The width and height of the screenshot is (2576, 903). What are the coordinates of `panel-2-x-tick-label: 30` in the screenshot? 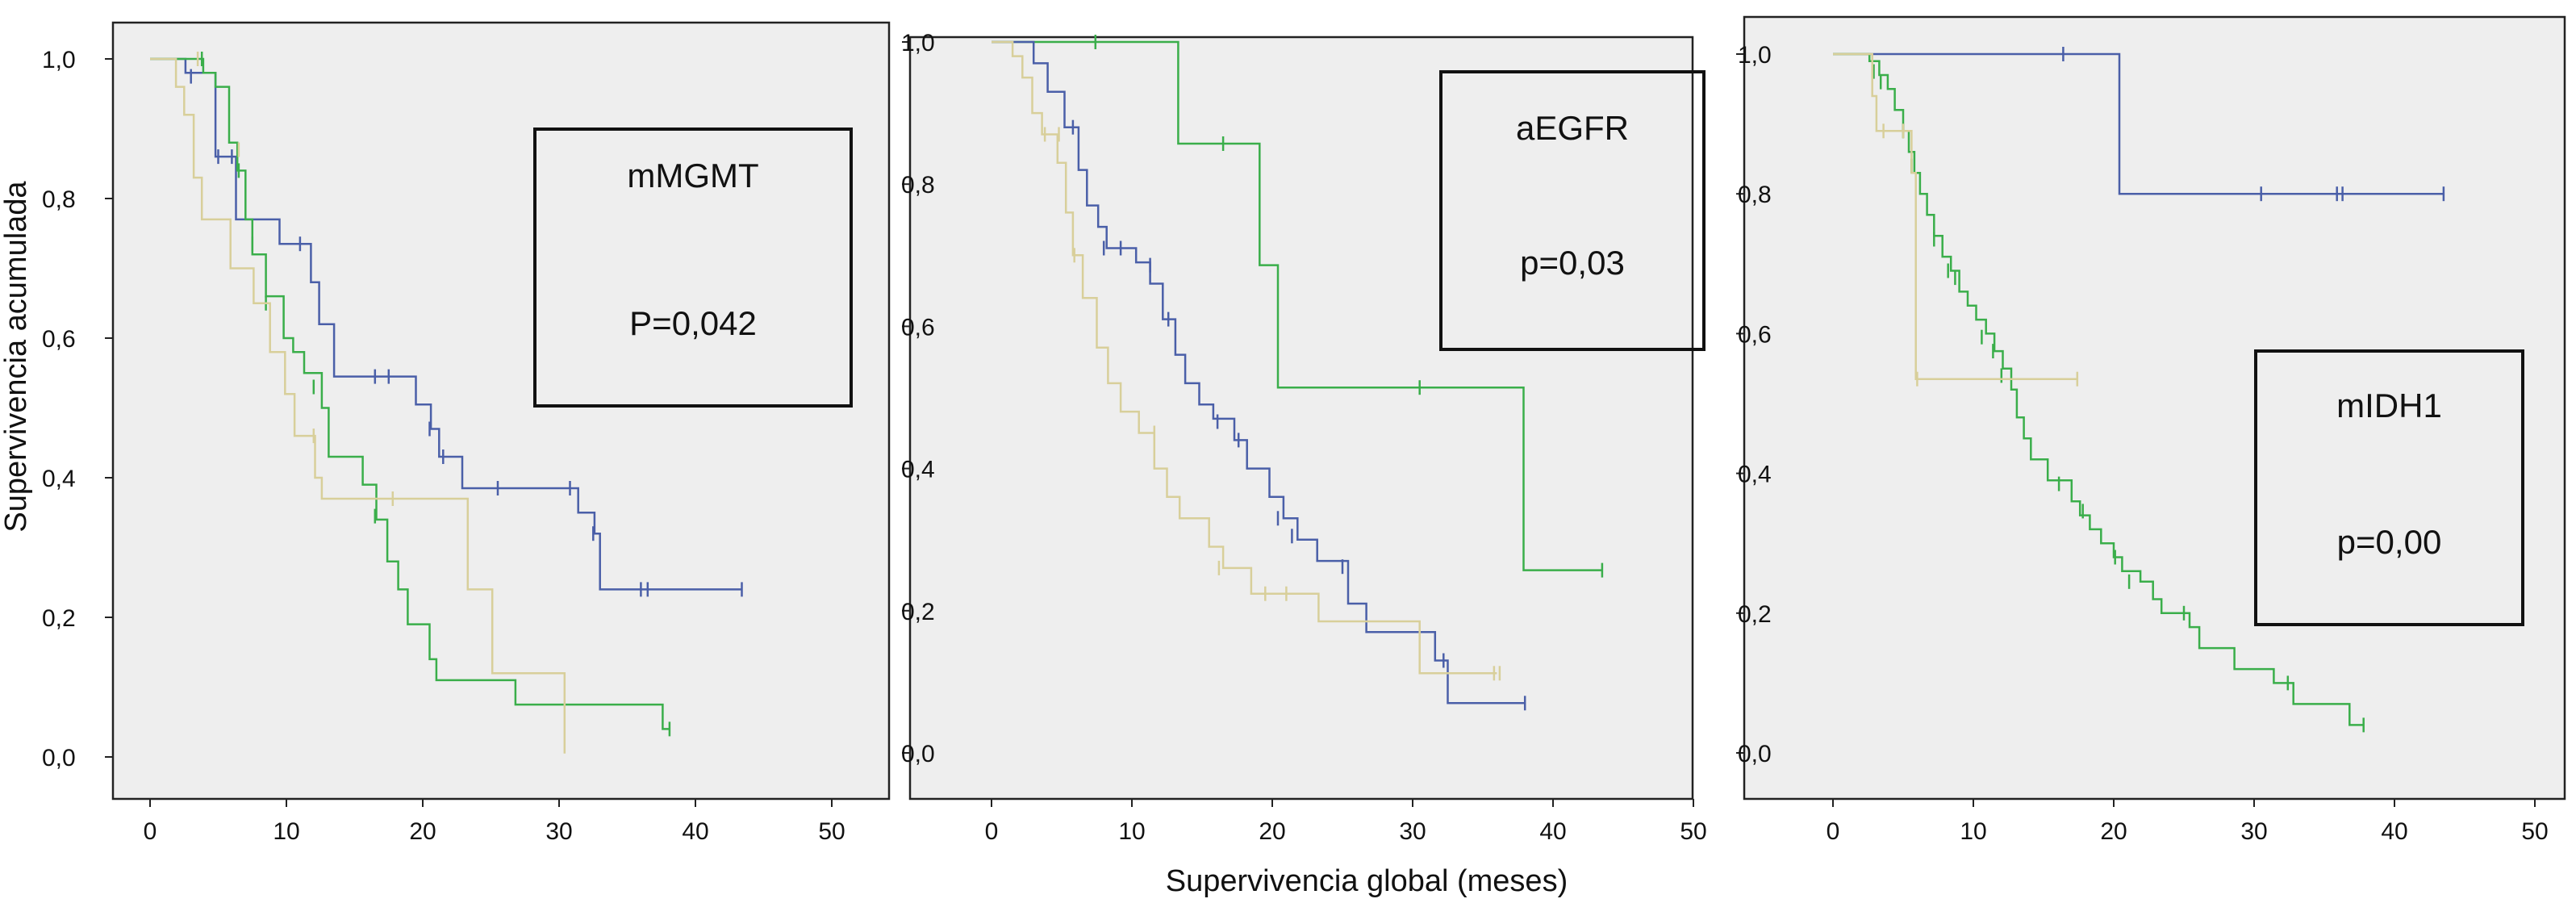 It's located at (1412, 831).